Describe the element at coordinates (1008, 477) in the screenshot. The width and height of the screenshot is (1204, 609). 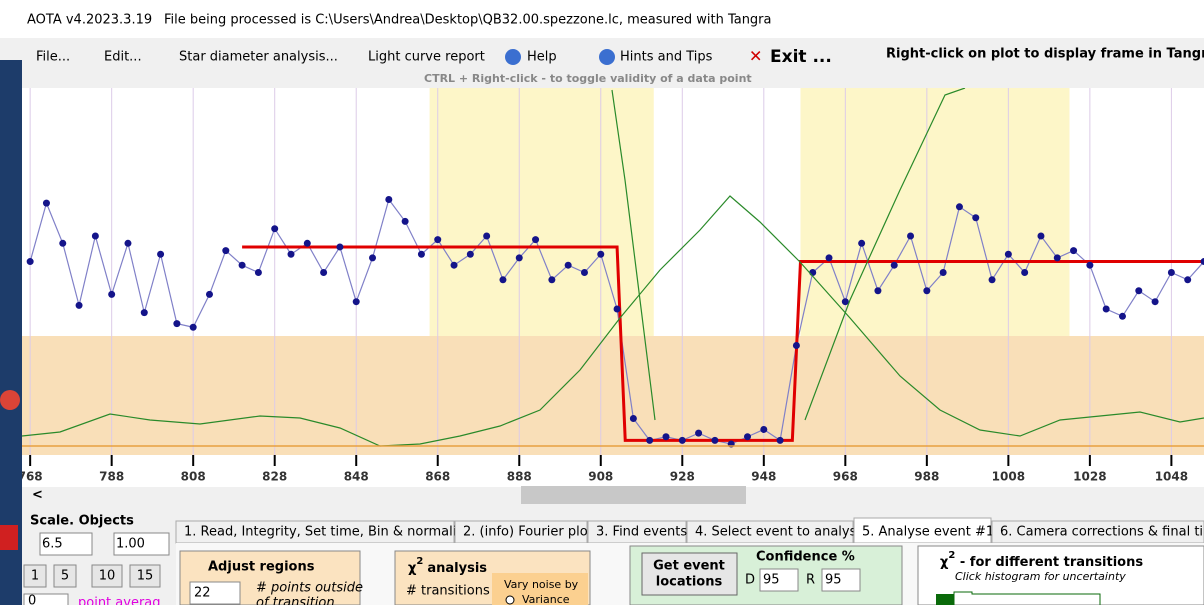
I see `x-tick-label: 1008` at that location.